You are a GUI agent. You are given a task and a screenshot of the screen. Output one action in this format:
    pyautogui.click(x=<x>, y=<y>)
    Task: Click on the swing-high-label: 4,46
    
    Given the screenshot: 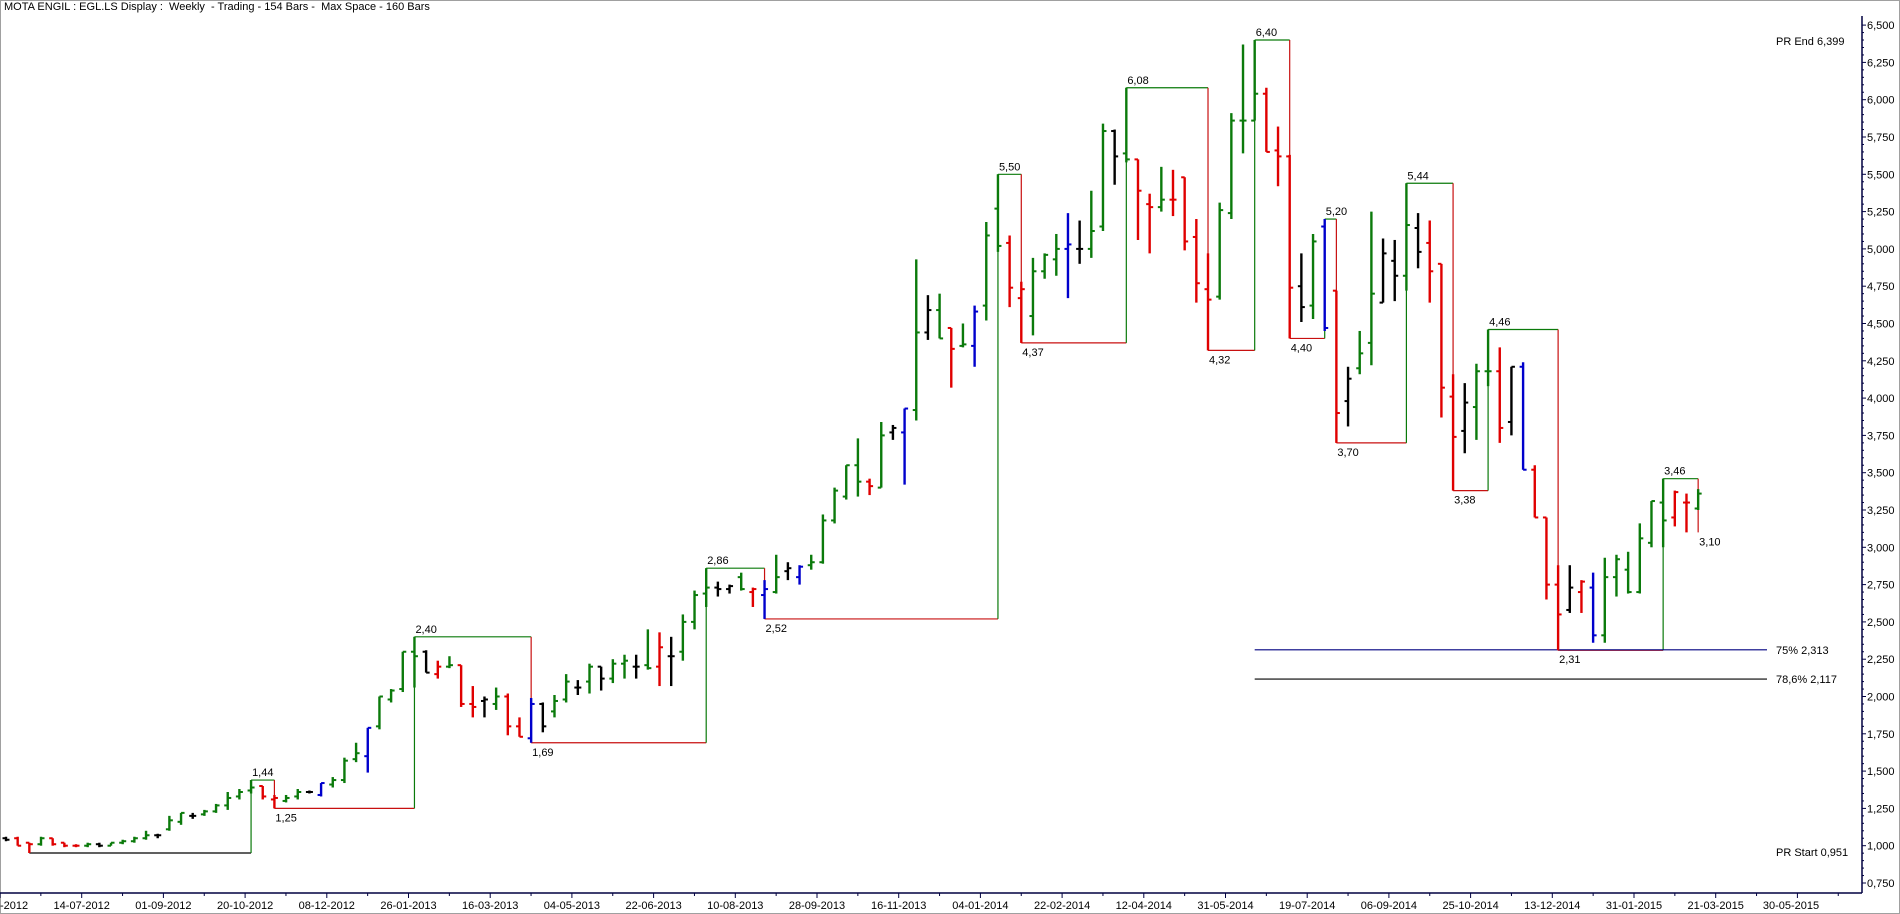 What is the action you would take?
    pyautogui.click(x=1499, y=322)
    